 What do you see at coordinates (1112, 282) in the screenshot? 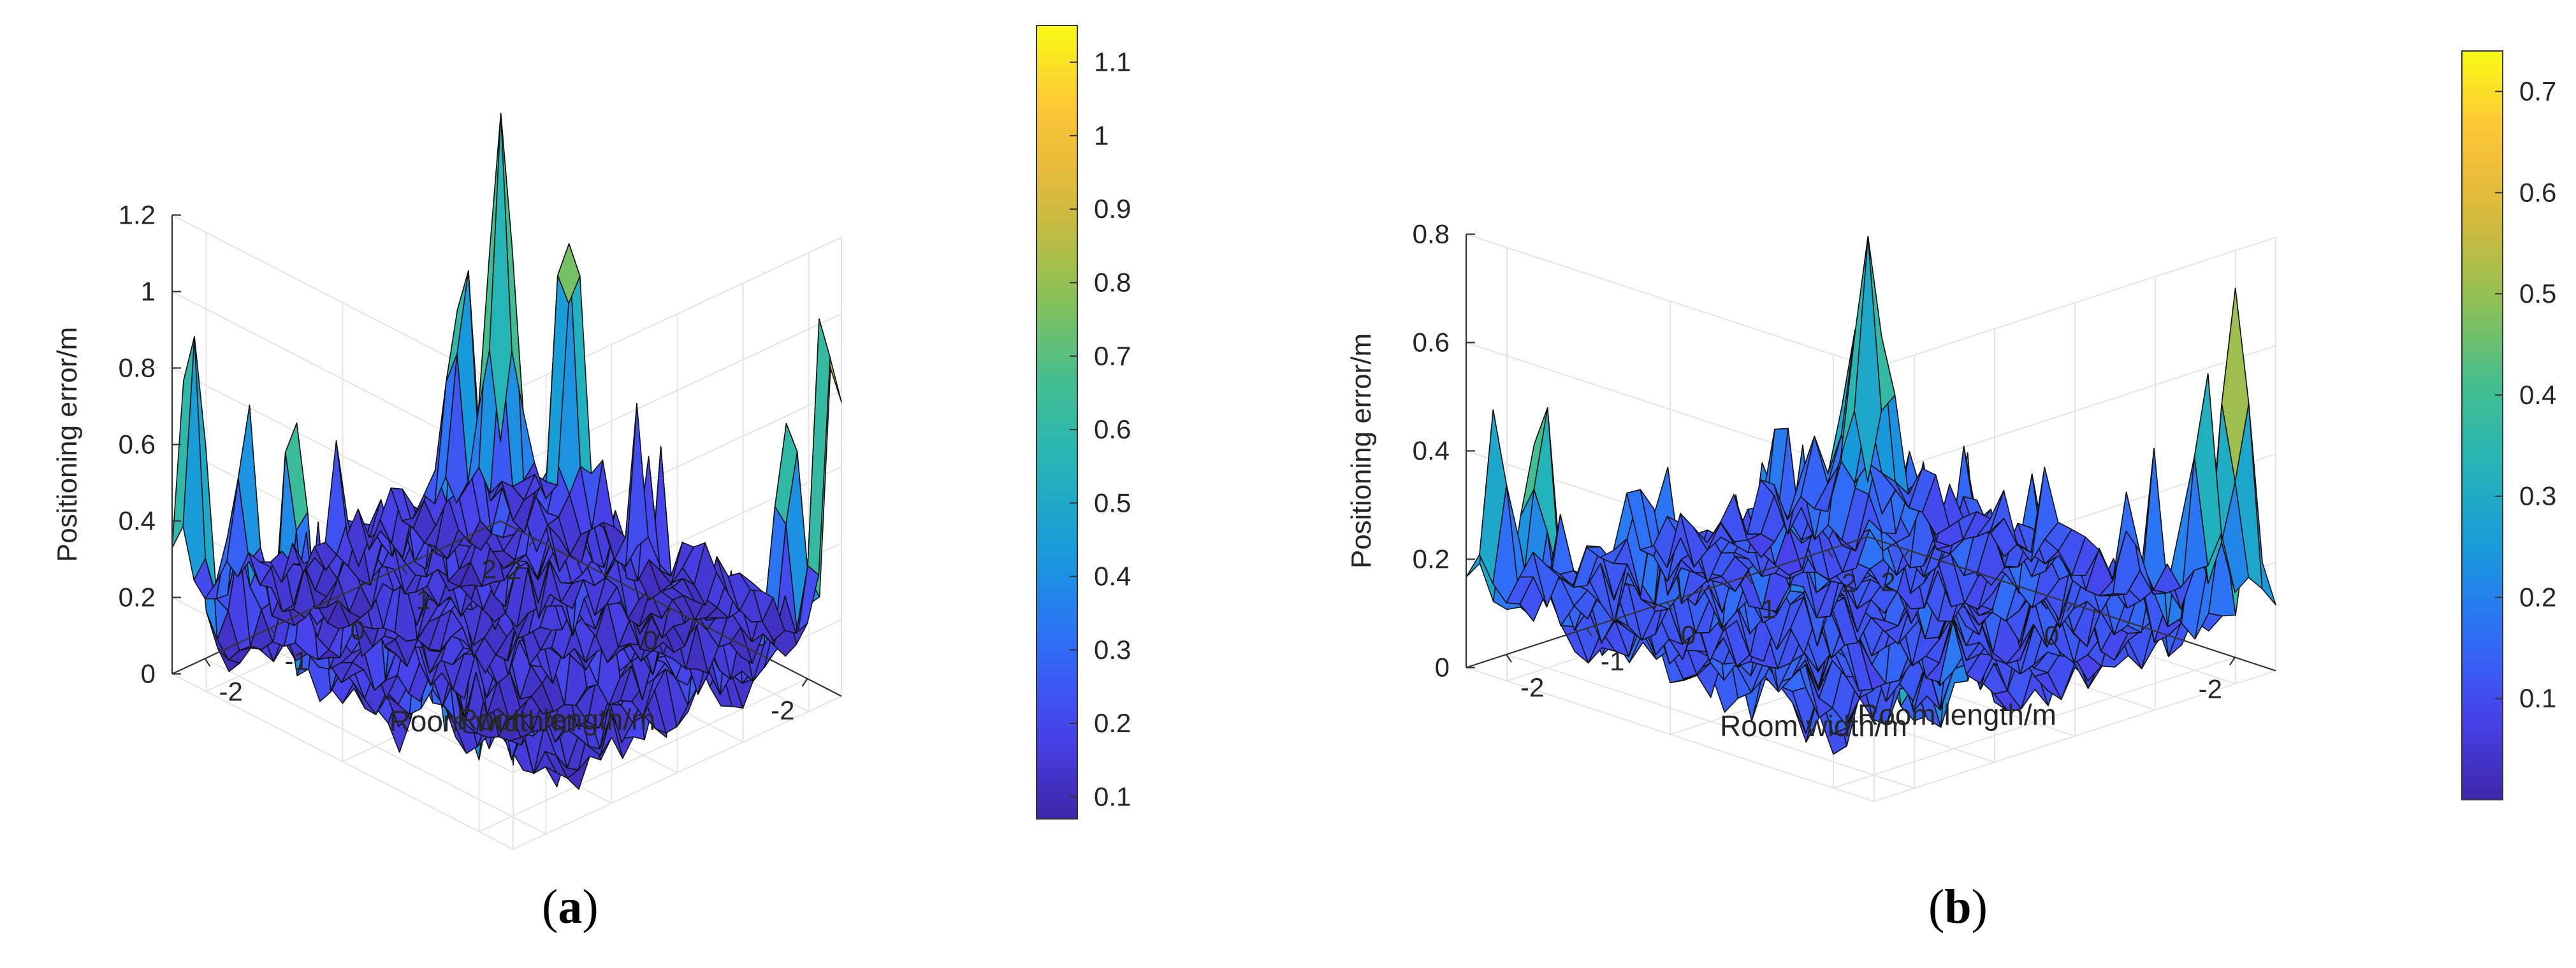
I see `colorbar-tick-label: 0.8` at bounding box center [1112, 282].